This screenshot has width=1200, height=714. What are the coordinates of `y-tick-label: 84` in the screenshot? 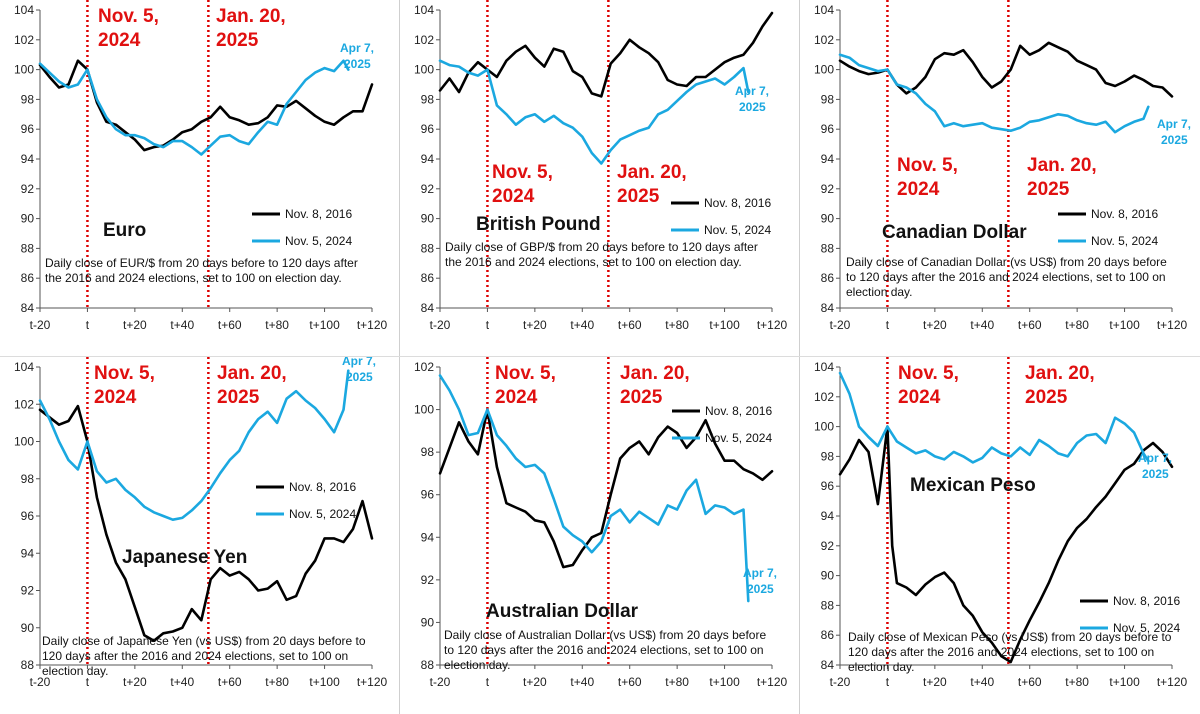 It's located at (28, 308).